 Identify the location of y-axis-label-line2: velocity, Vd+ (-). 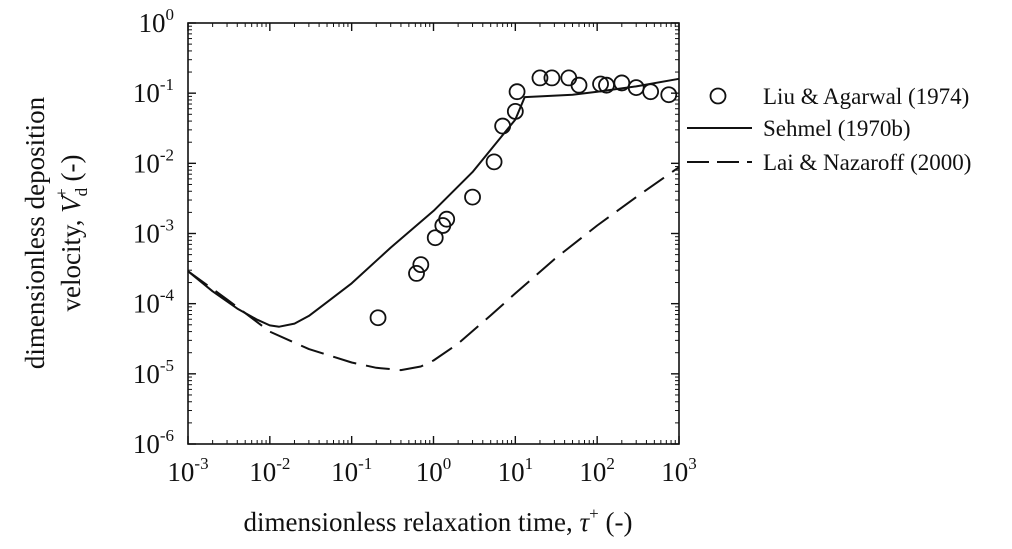
(71, 232).